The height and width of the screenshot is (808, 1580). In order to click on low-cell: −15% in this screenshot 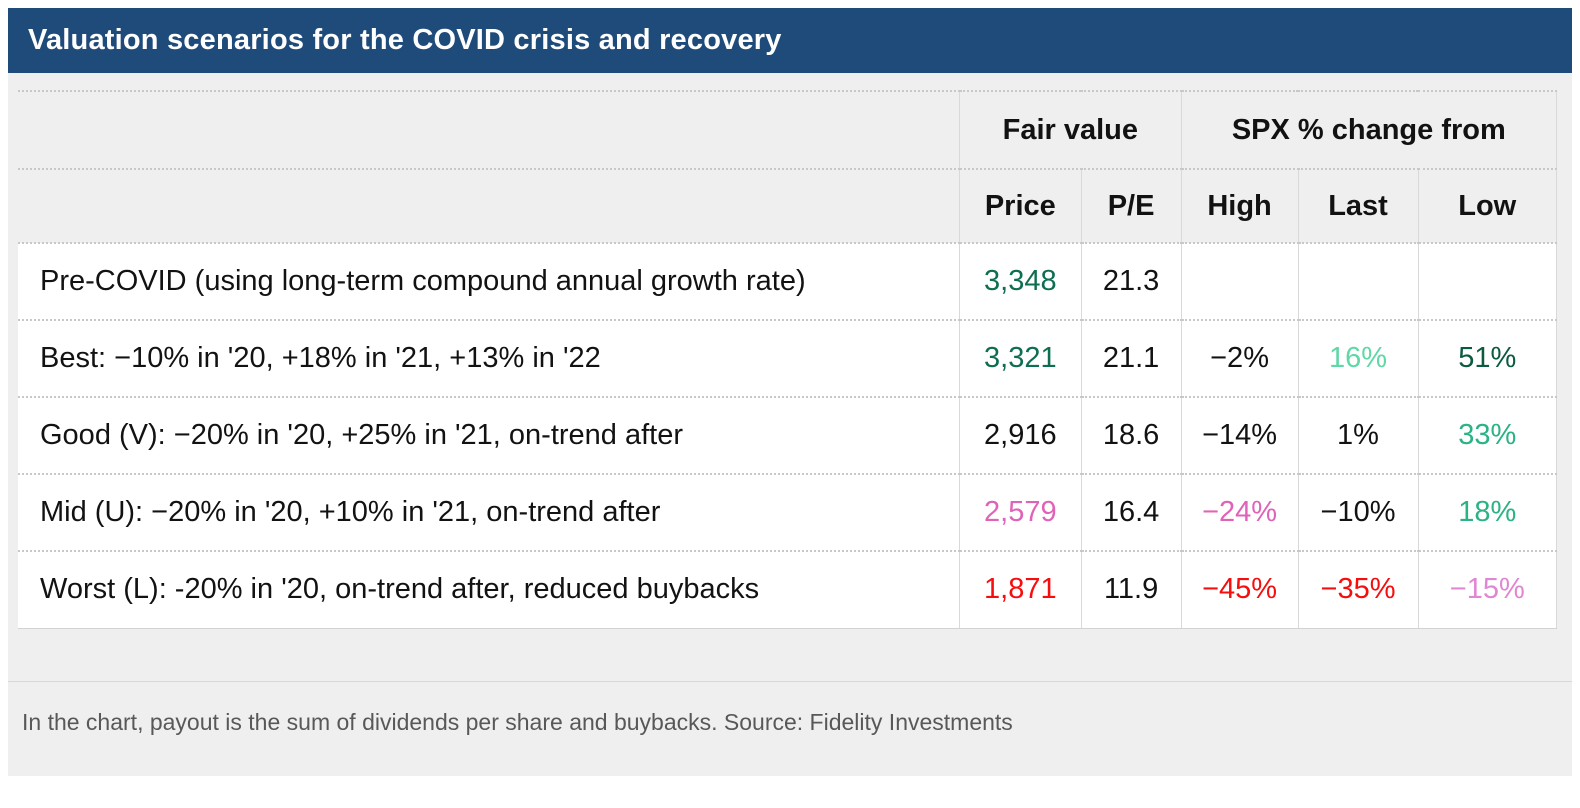, I will do `click(1487, 590)`.